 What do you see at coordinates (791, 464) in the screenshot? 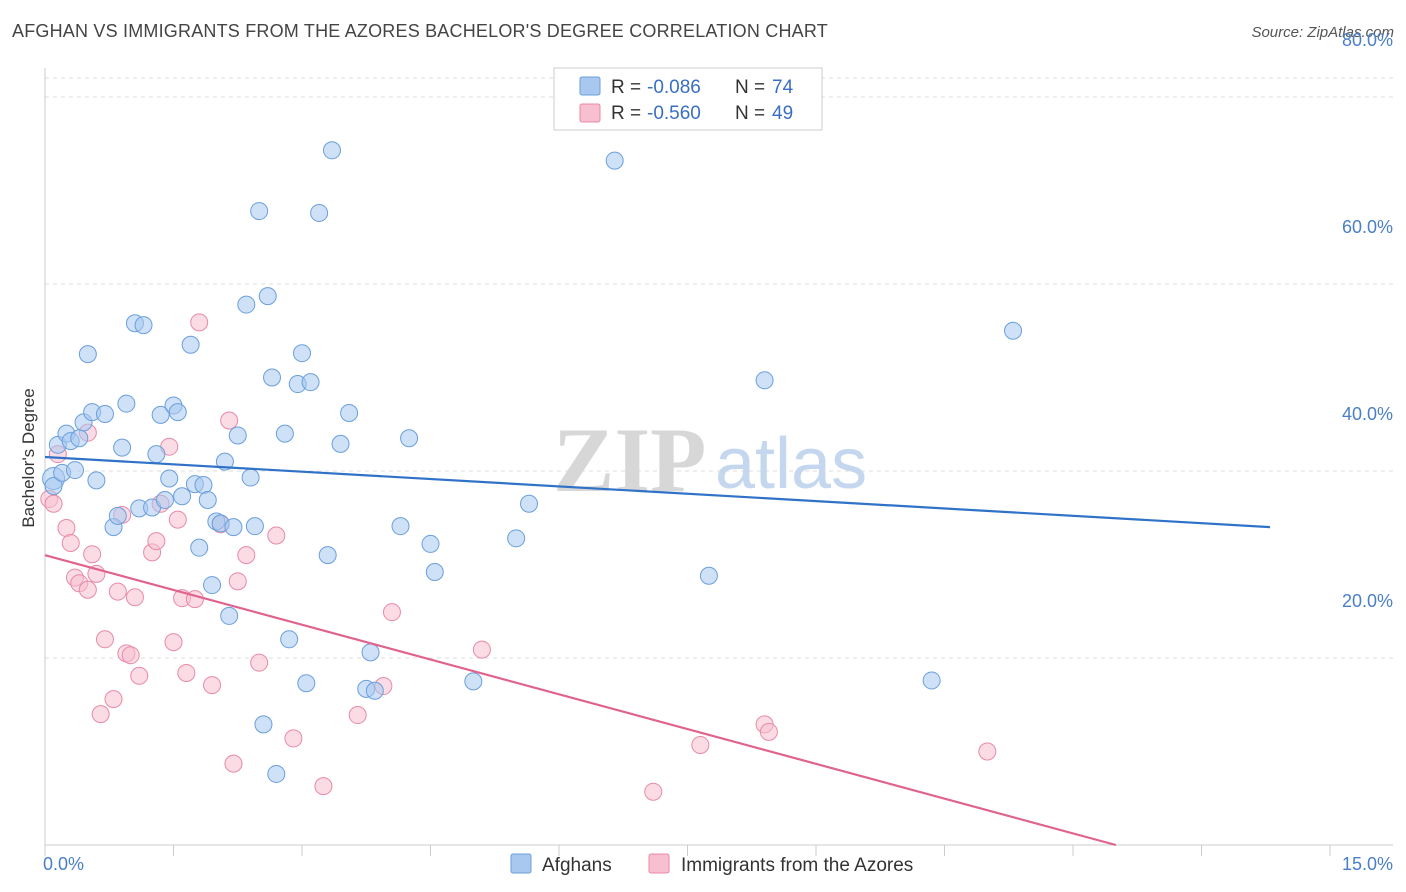
I see `watermark-atlas: atlas` at bounding box center [791, 464].